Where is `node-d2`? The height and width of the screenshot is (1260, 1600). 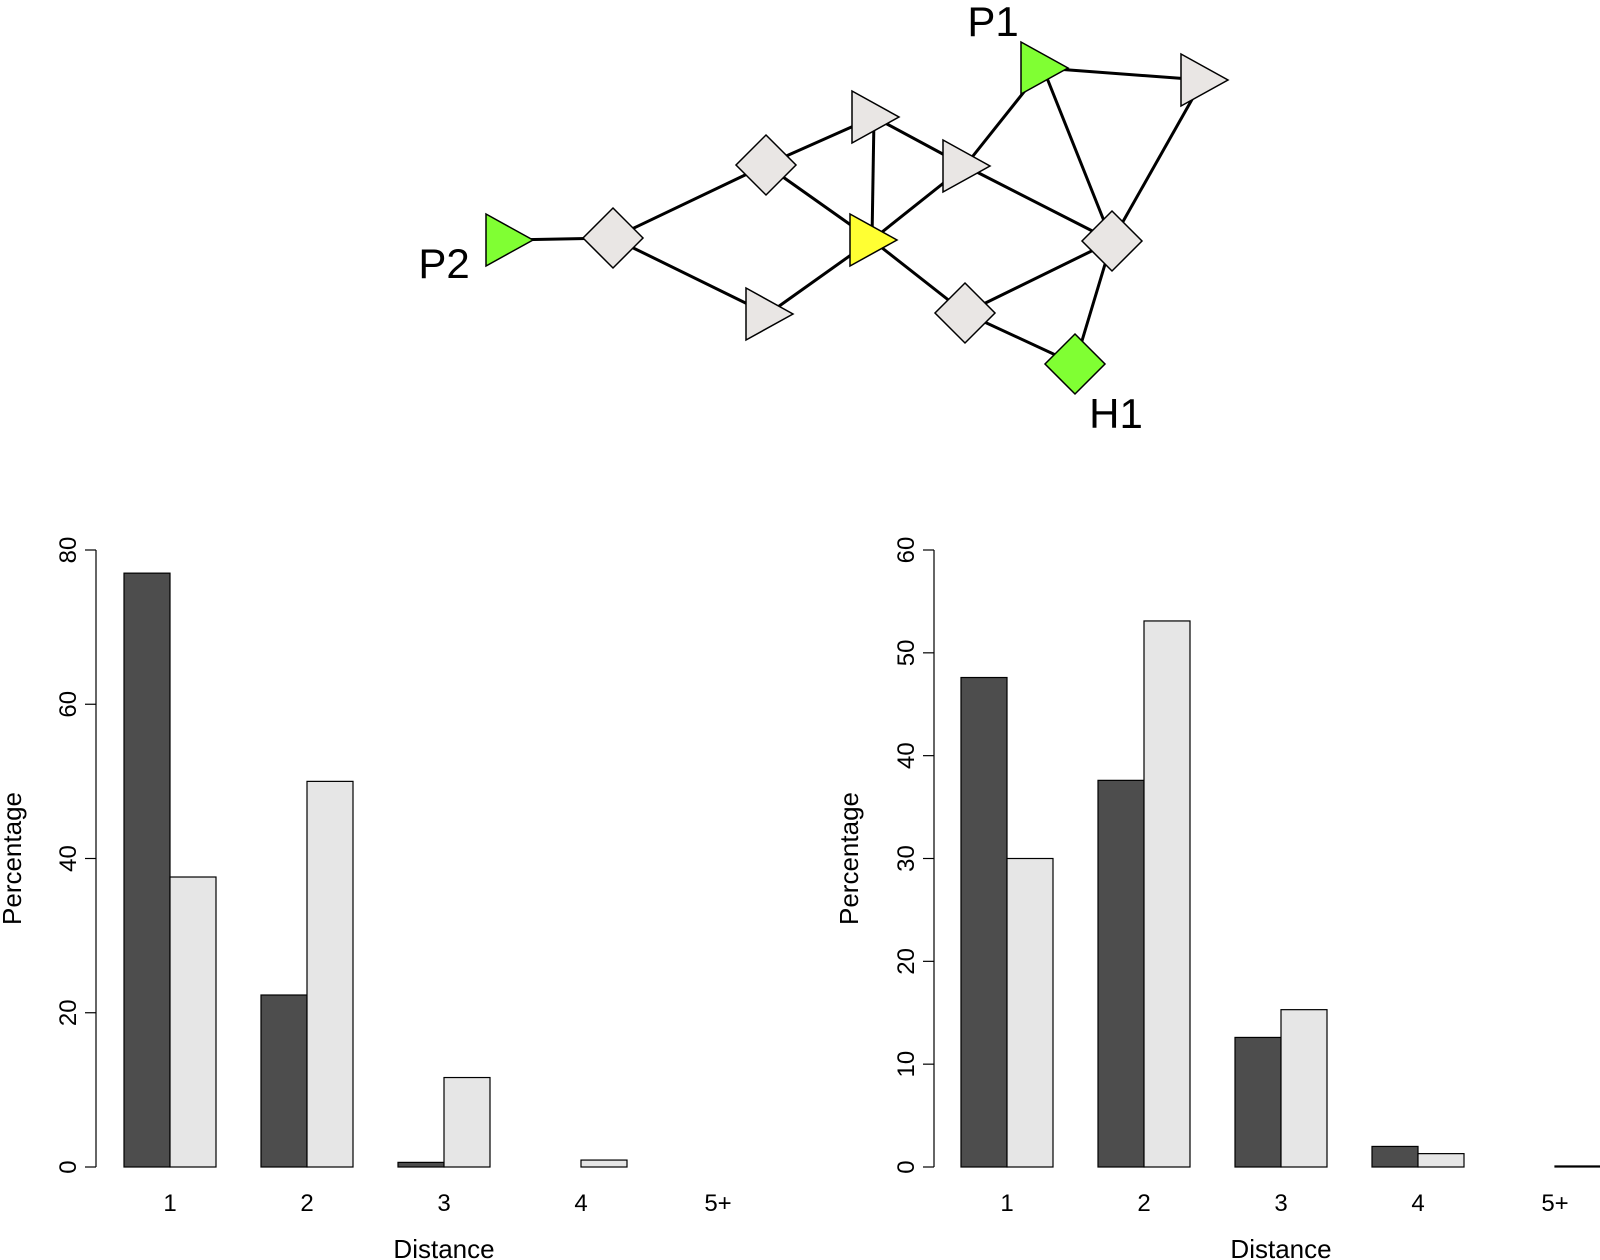 node-d2 is located at coordinates (766, 165).